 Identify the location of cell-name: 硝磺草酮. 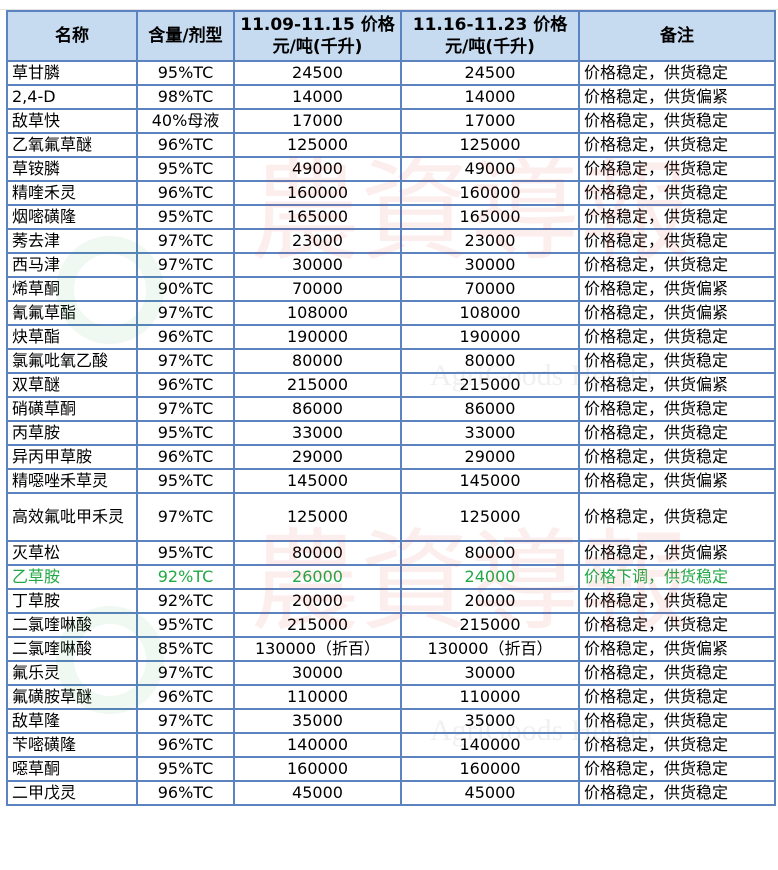
(72, 409).